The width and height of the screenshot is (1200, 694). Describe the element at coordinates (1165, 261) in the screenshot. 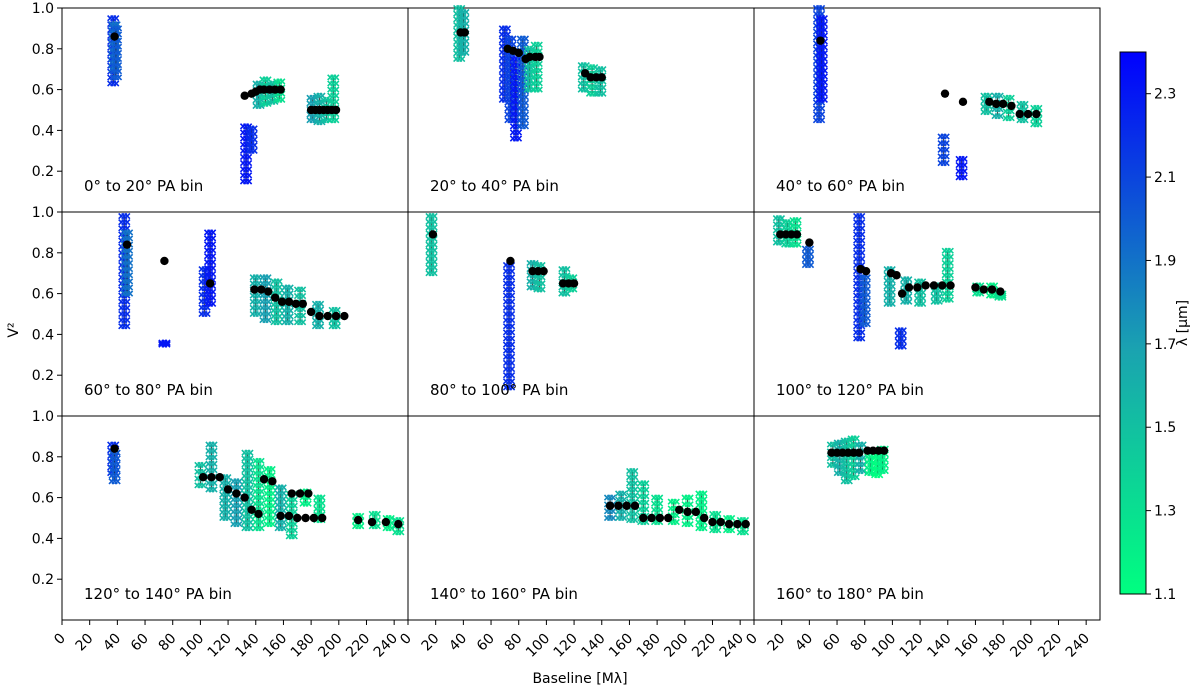

I see `colorbar-tick-label: 1.9` at that location.